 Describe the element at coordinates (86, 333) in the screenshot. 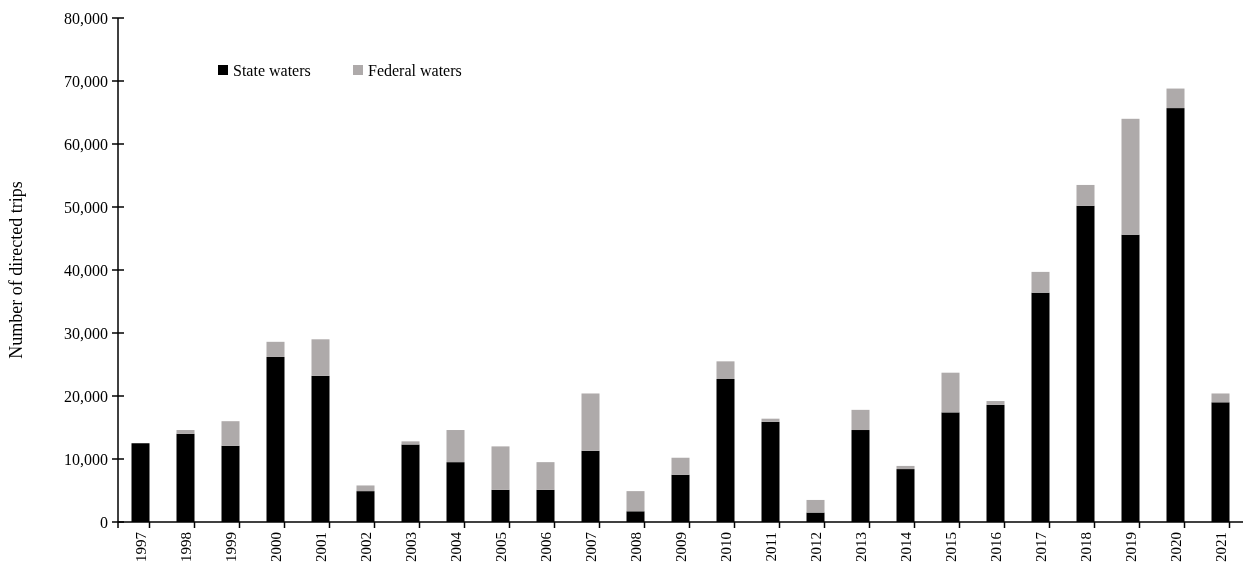

I see `y-tick-label: 30,000` at that location.